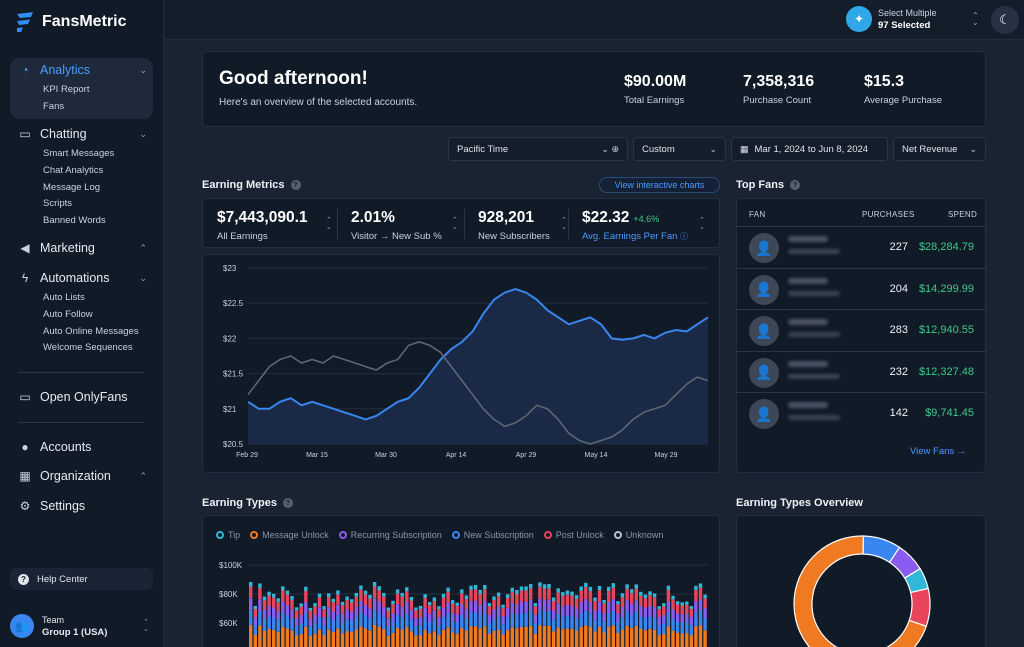  I want to click on team-label: Team, so click(53, 619).